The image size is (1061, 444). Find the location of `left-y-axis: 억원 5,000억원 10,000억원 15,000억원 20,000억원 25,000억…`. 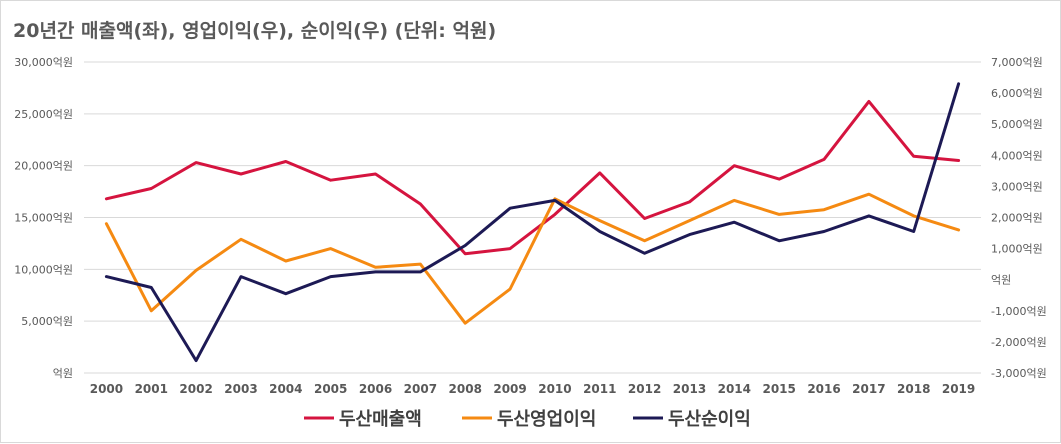

left-y-axis: 억원 5,000억원 10,000억원 15,000억원 20,000억원 25,000억… is located at coordinates (43, 218).